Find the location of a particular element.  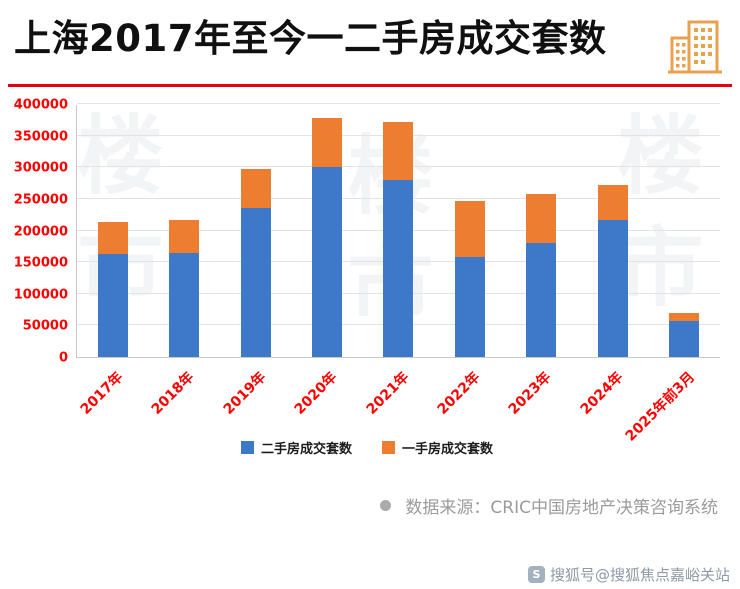

bullet-dot-icon is located at coordinates (386, 505).